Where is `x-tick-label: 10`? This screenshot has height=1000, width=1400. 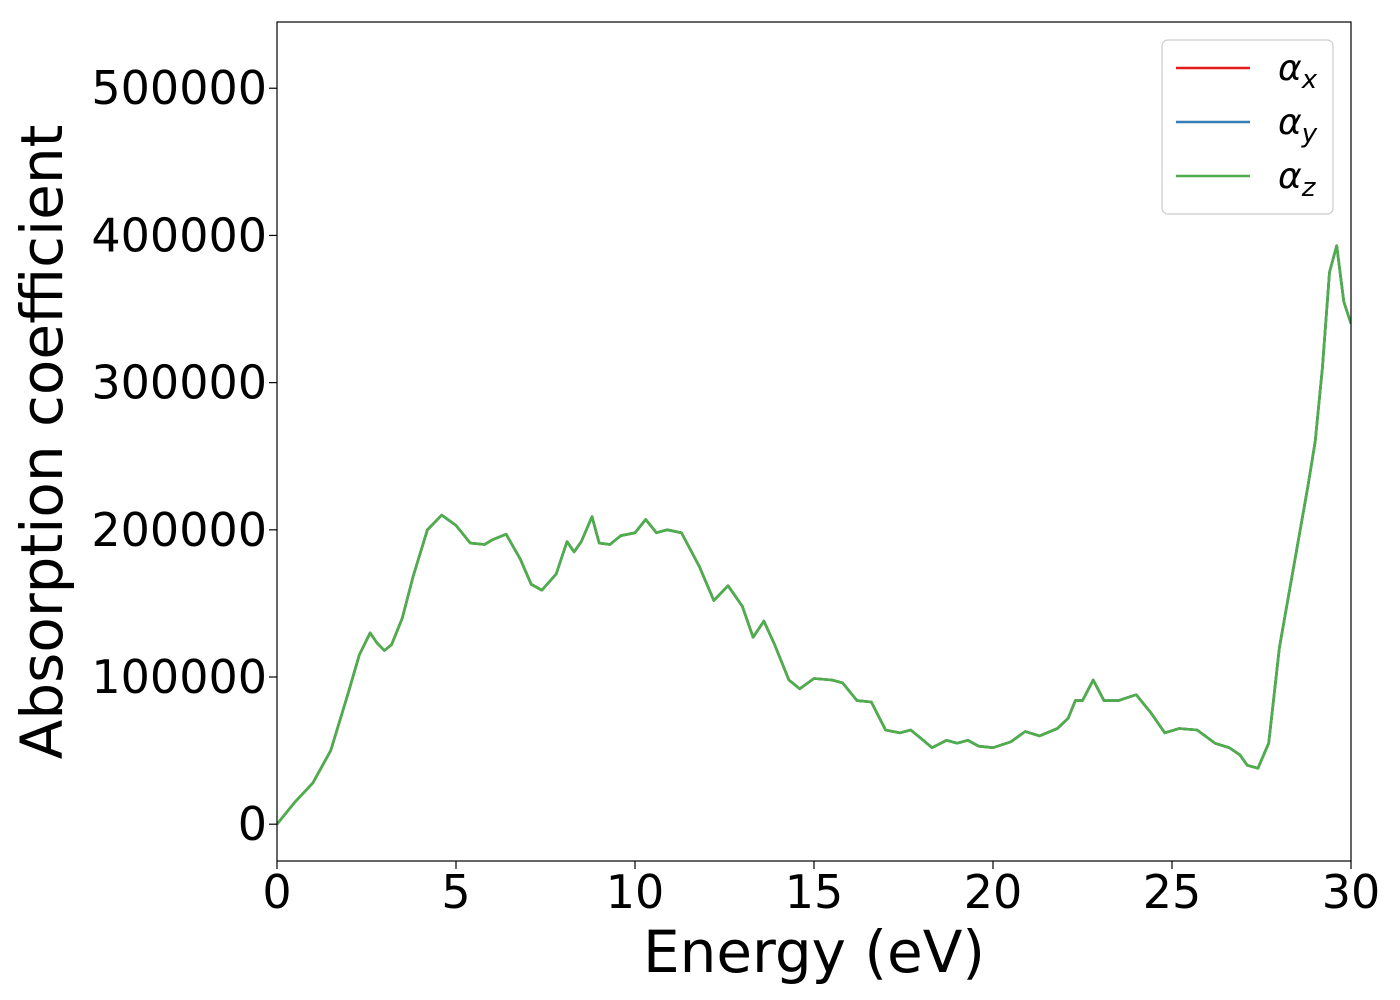 x-tick-label: 10 is located at coordinates (635, 892).